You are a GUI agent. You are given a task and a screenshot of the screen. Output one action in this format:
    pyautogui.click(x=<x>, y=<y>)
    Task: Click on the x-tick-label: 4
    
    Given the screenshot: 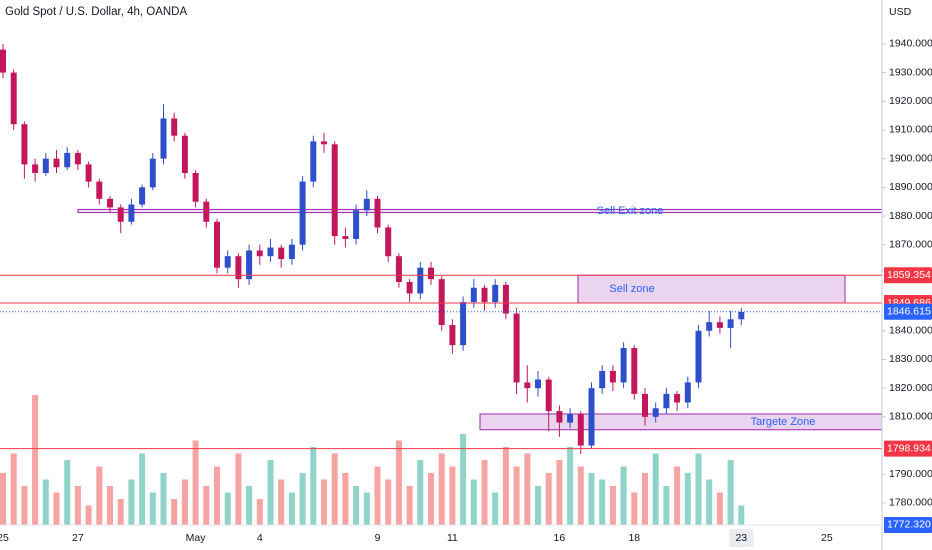 What is the action you would take?
    pyautogui.click(x=260, y=538)
    